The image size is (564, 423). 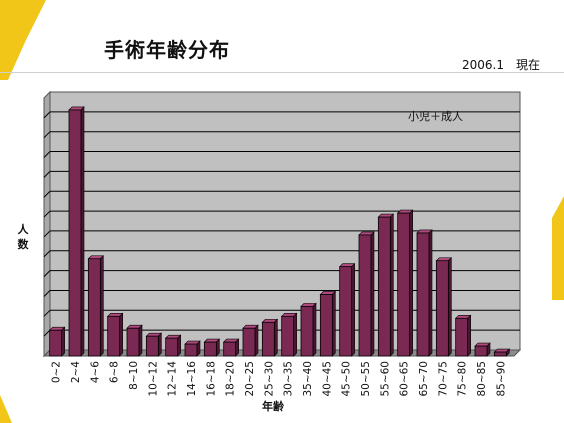 I want to click on x-tick-label: 80~85, so click(x=482, y=379).